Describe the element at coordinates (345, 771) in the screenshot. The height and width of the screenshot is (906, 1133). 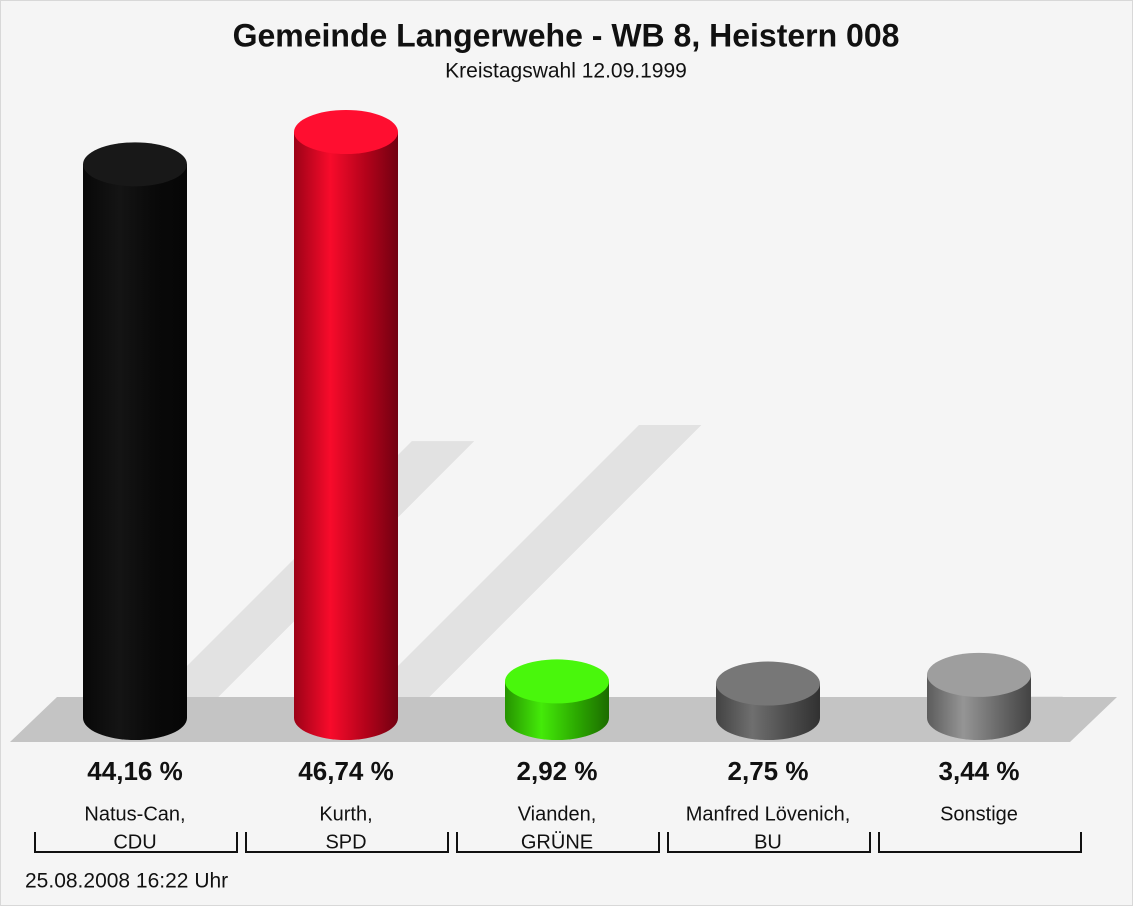
I see `value-label: 46,74 %` at that location.